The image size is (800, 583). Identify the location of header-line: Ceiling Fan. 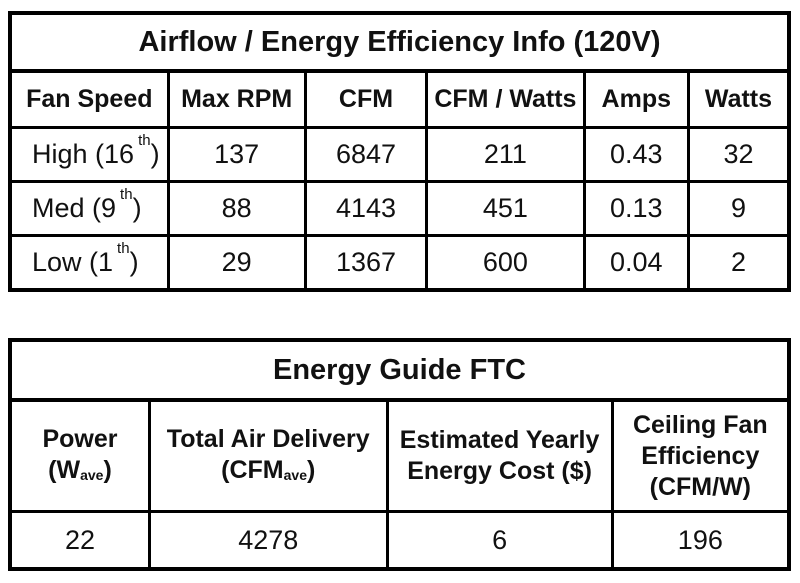
(700, 424).